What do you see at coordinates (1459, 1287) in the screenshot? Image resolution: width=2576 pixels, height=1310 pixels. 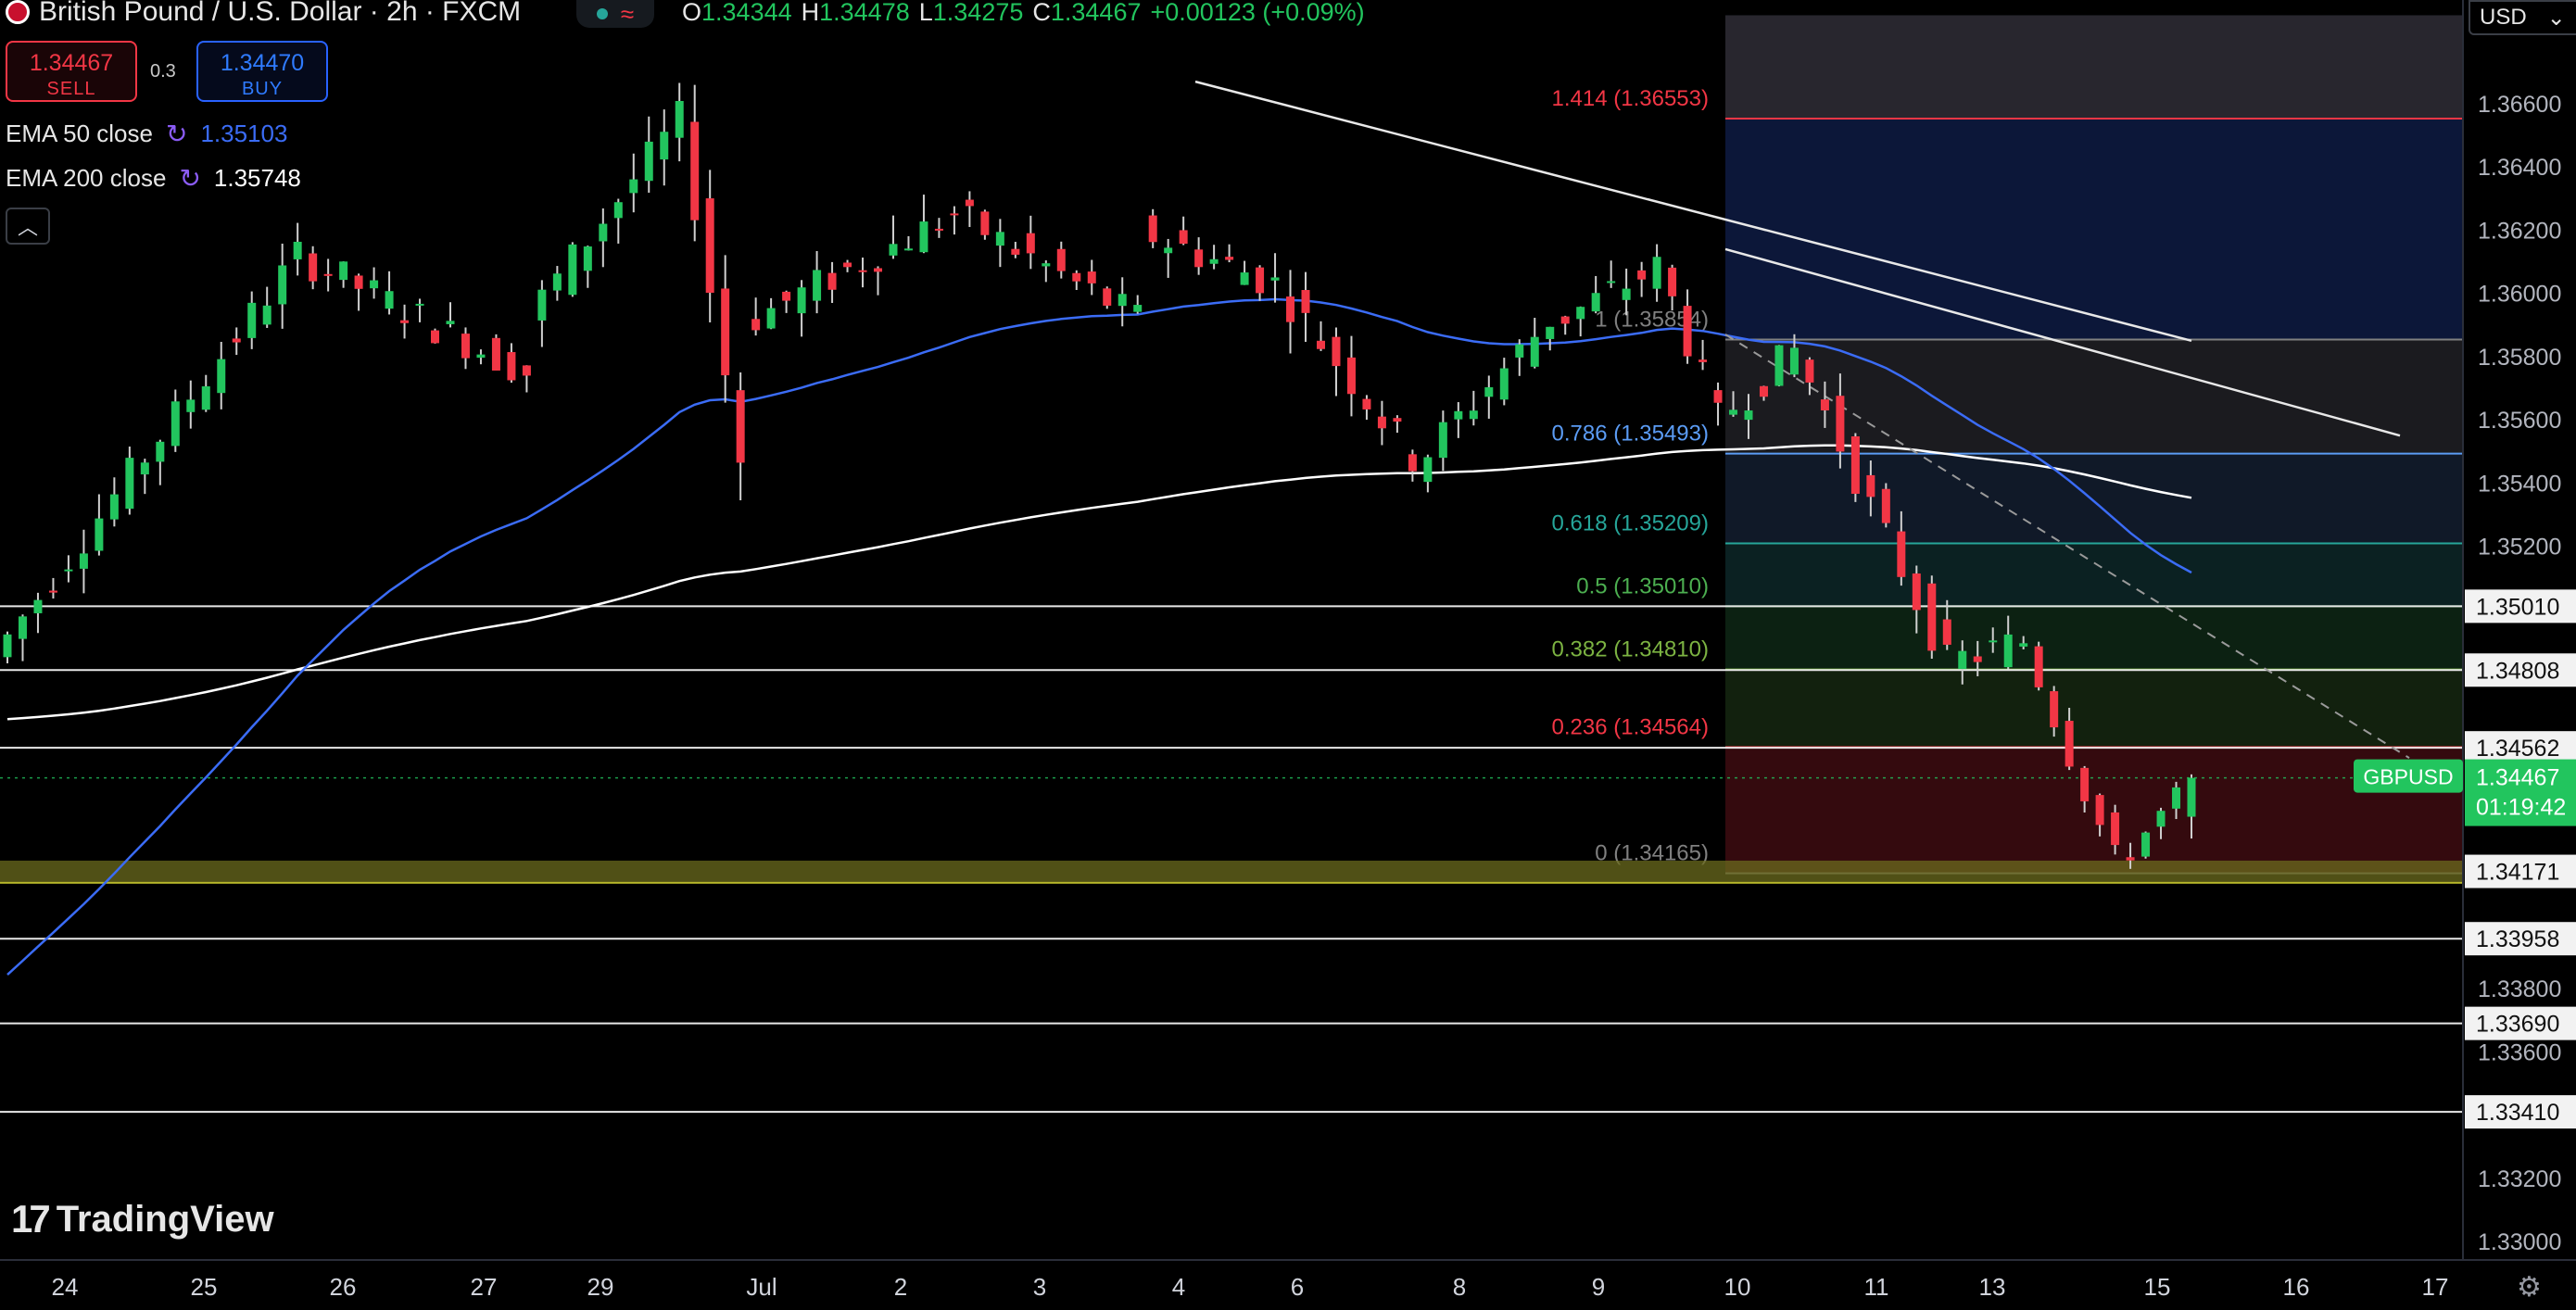 I see `time-tick-label: 8` at bounding box center [1459, 1287].